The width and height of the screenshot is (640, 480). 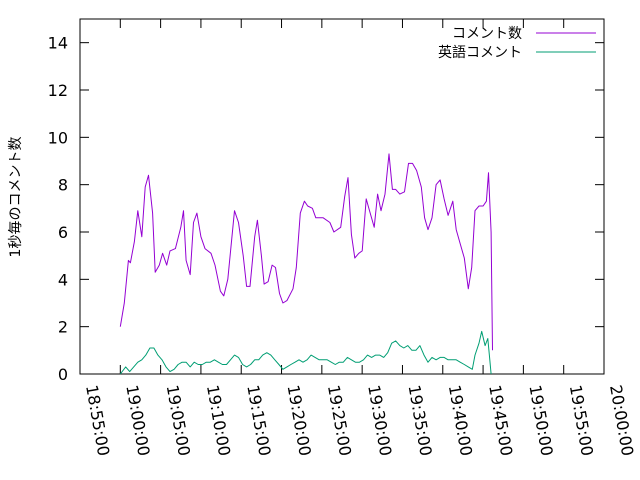 What do you see at coordinates (487, 34) in the screenshot?
I see `legend-label: コメント数` at bounding box center [487, 34].